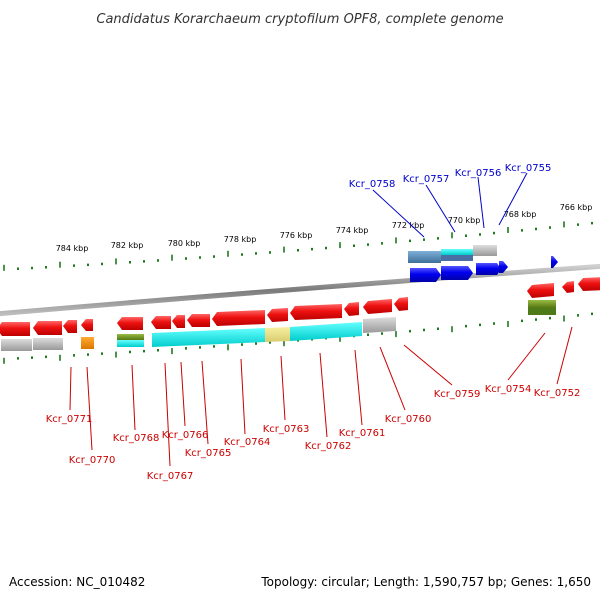  Describe the element at coordinates (542, 311) in the screenshot. I see `feature-box-kcr0754-b` at that location.